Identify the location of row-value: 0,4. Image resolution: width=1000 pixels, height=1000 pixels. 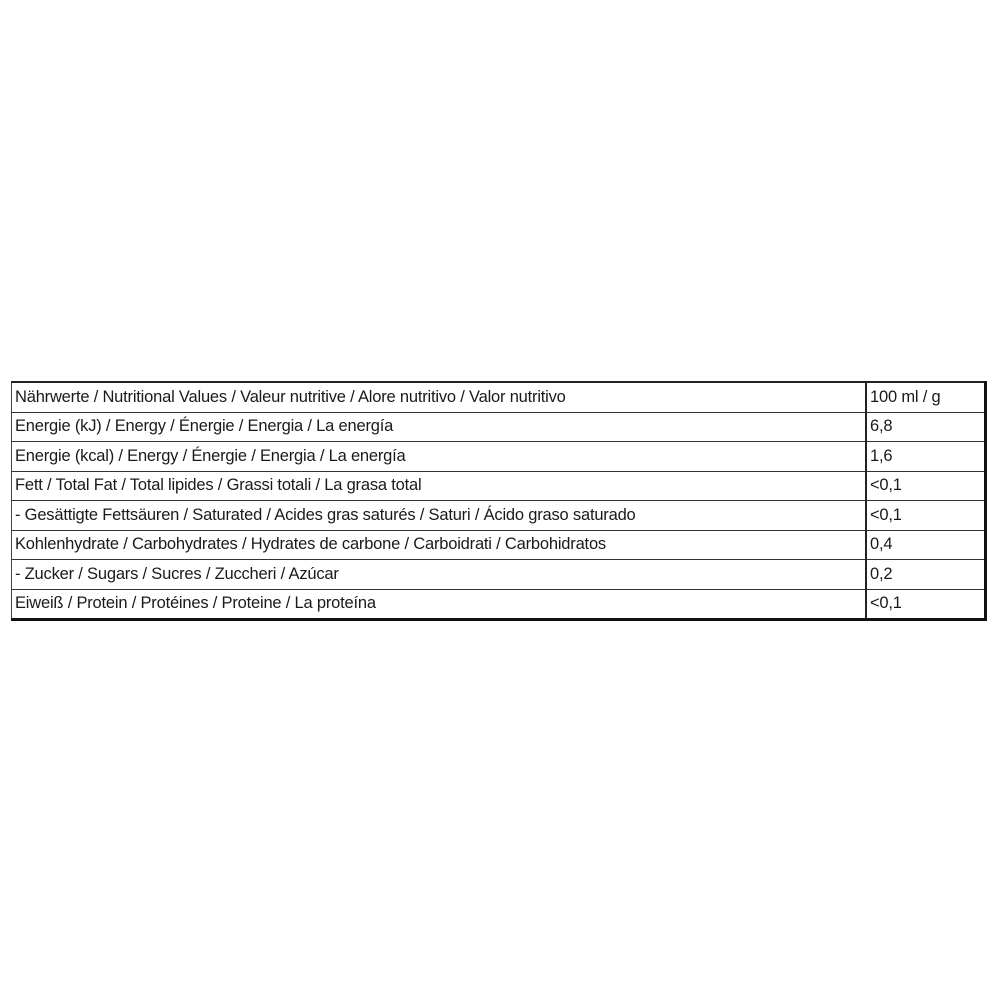
(925, 545).